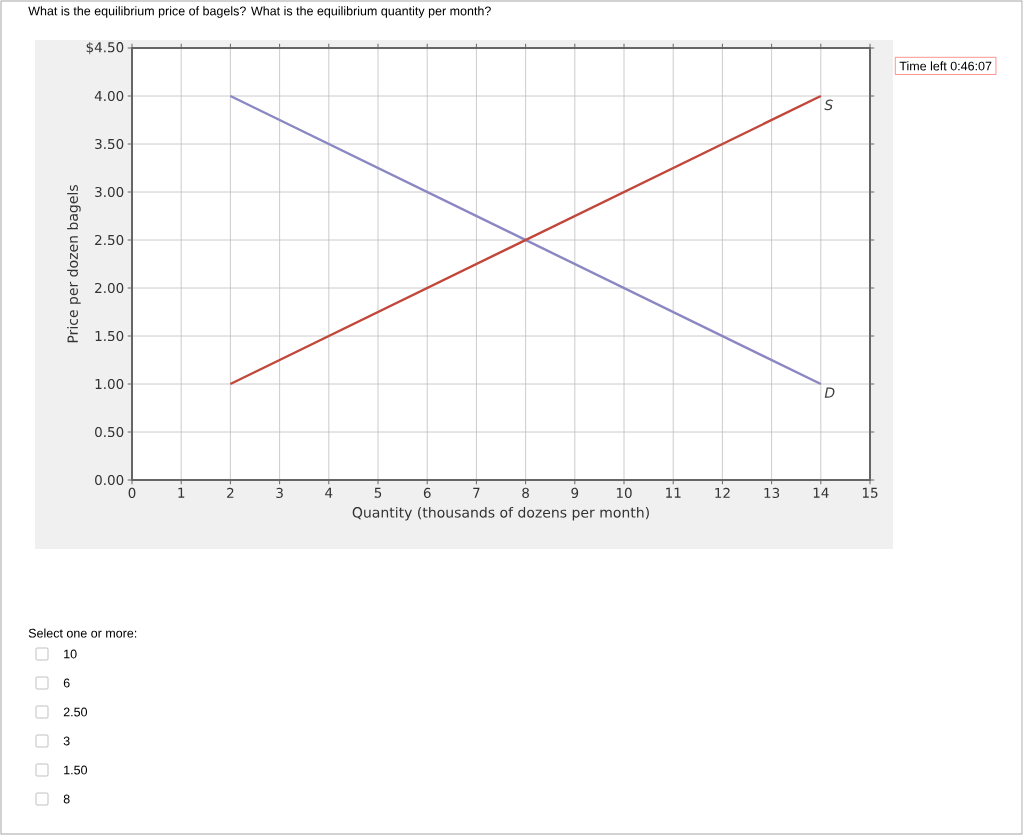 Image resolution: width=1024 pixels, height=835 pixels. I want to click on text: 1.50, so click(76, 770).